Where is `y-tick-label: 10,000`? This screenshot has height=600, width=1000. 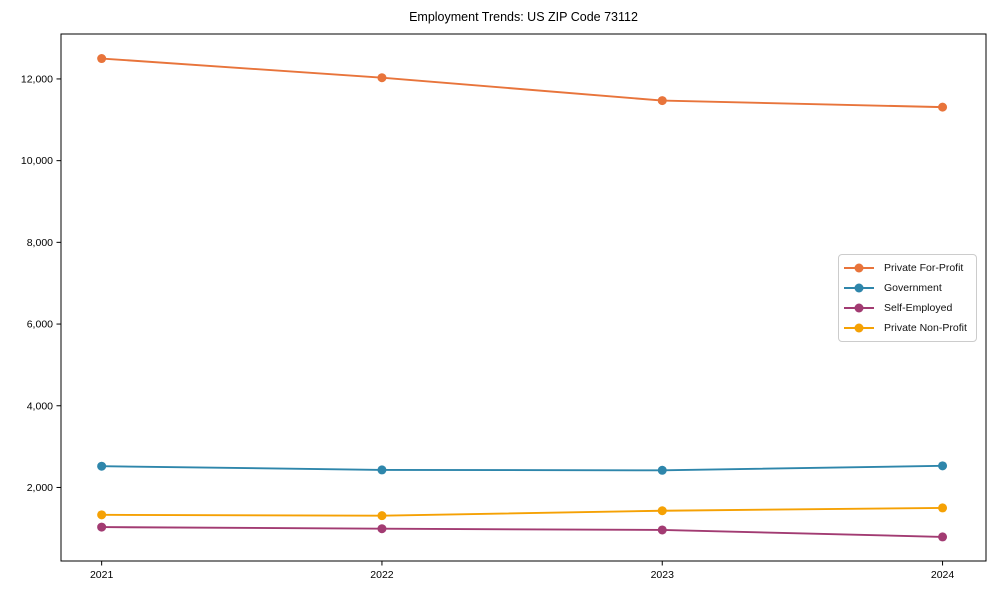
y-tick-label: 10,000 is located at coordinates (37, 161).